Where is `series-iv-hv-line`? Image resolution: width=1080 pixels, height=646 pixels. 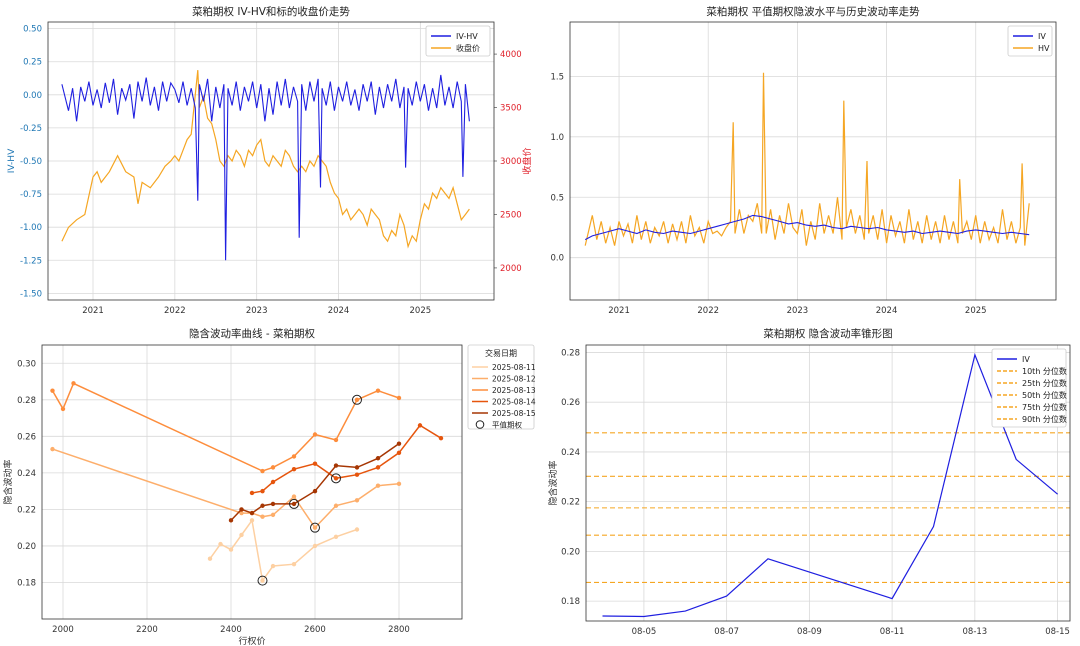
series-iv-hv-line is located at coordinates (265, 167).